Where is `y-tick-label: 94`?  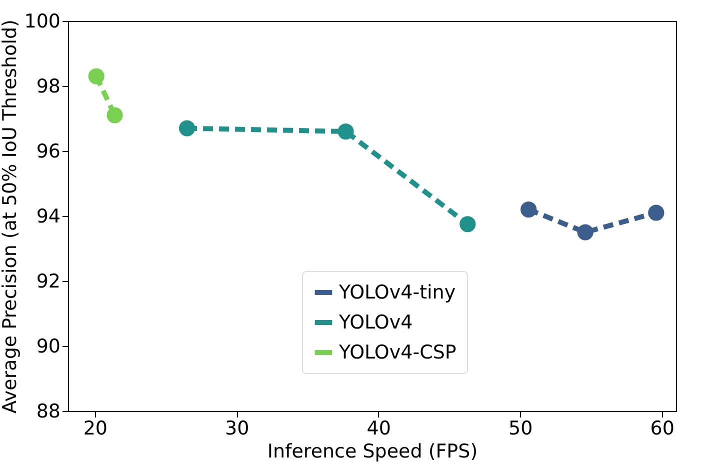
y-tick-label: 94 is located at coordinates (48, 217).